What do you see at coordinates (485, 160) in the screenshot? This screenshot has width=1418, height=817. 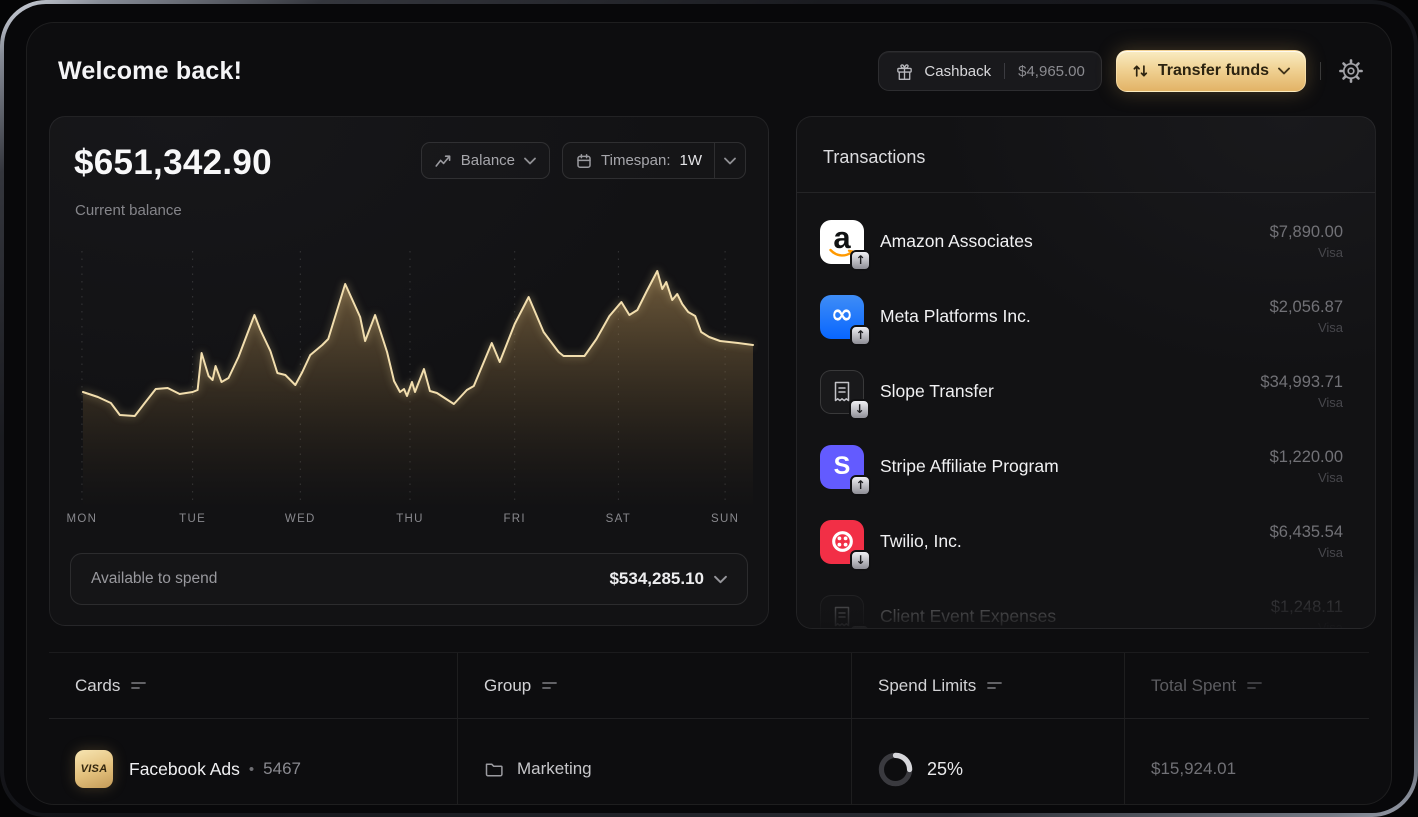 I see `metric-select: Balance` at bounding box center [485, 160].